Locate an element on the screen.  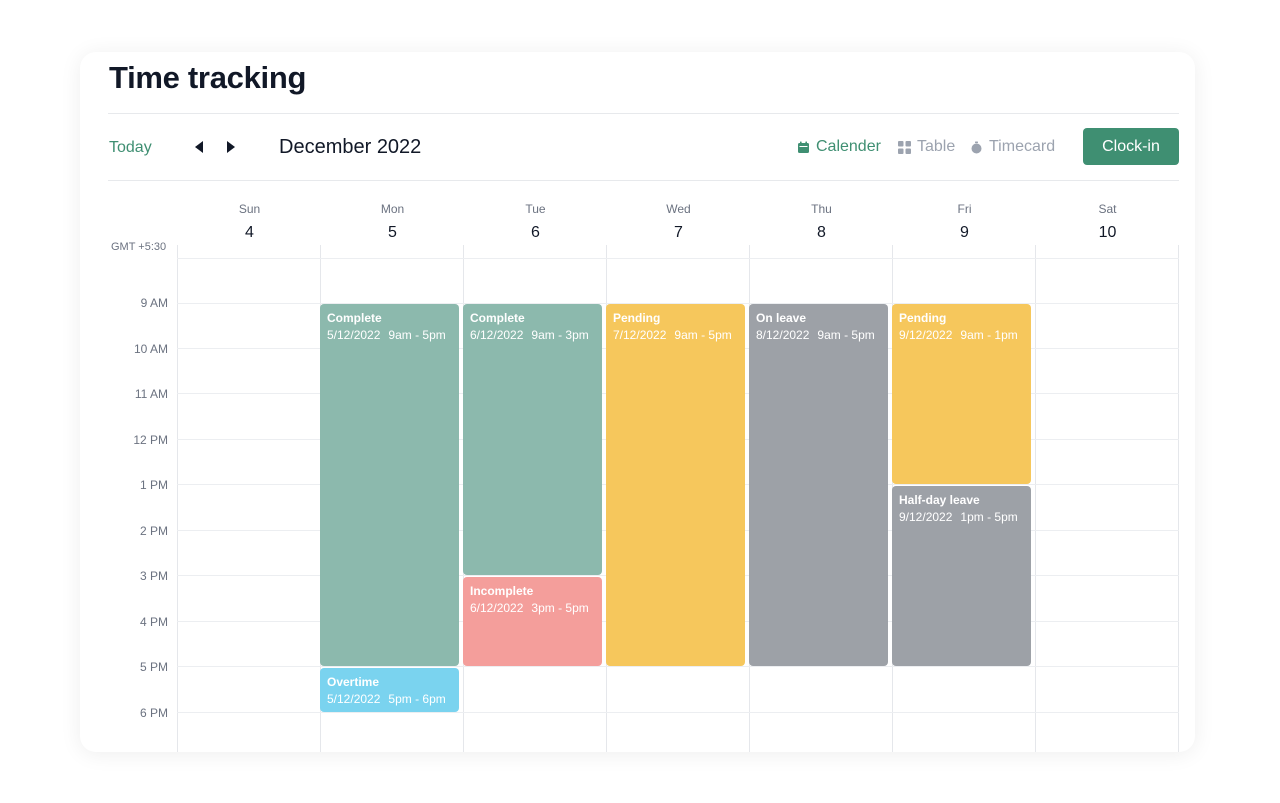
grid-icon is located at coordinates (904, 147).